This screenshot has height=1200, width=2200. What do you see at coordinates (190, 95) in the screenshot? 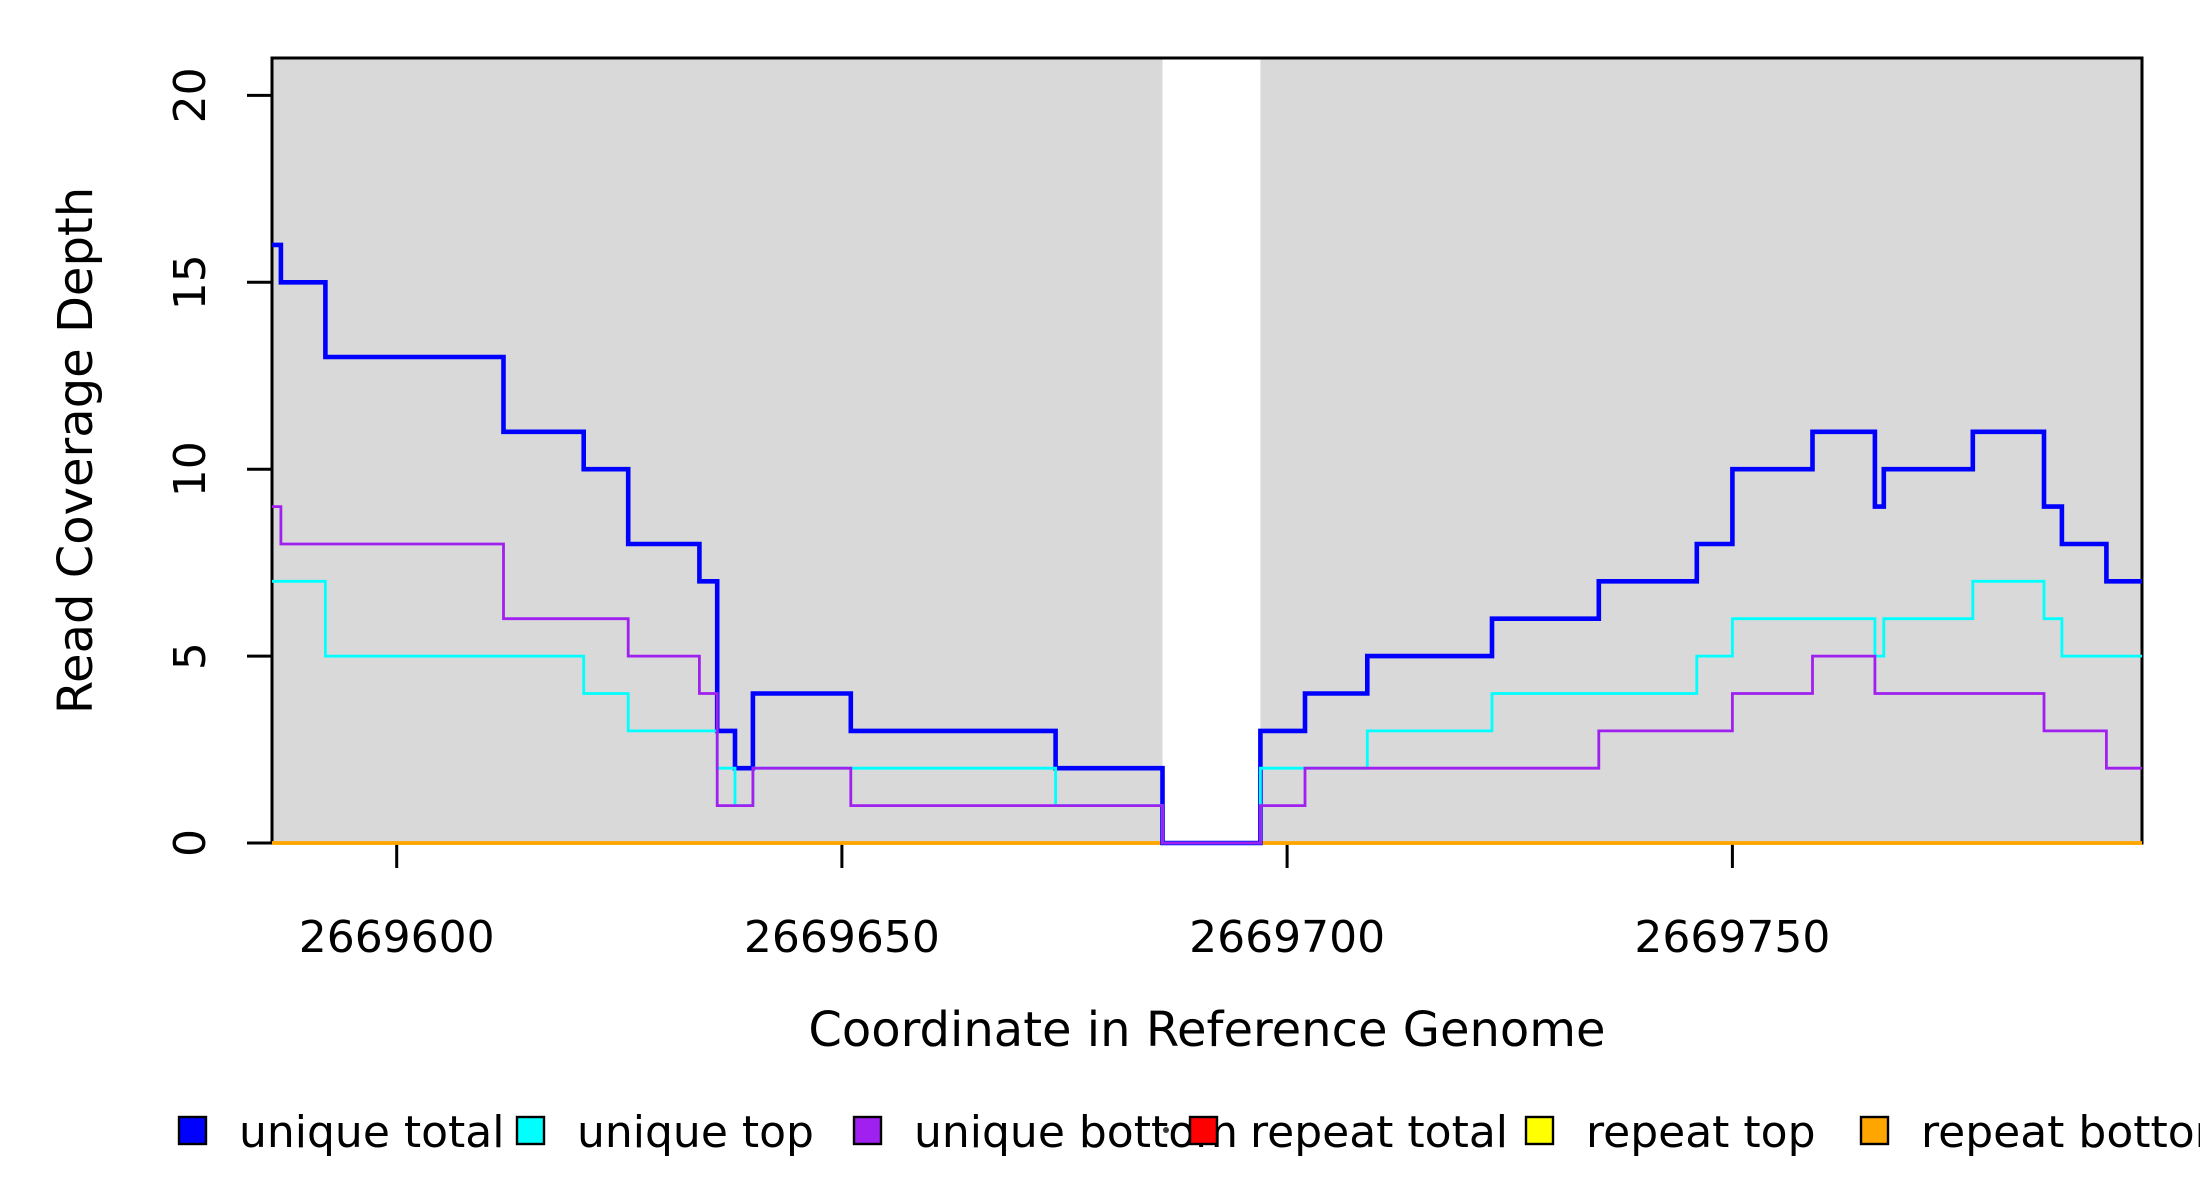
I see `y-tick-label-4: 20` at bounding box center [190, 95].